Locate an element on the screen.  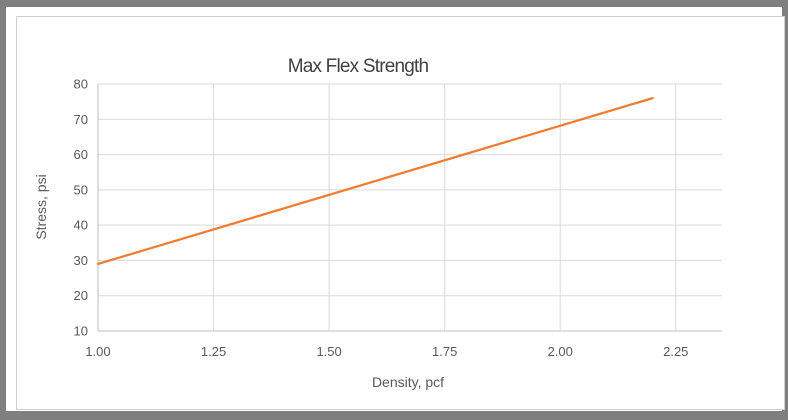
chart-title: Max Flex Strength is located at coordinates (358, 66).